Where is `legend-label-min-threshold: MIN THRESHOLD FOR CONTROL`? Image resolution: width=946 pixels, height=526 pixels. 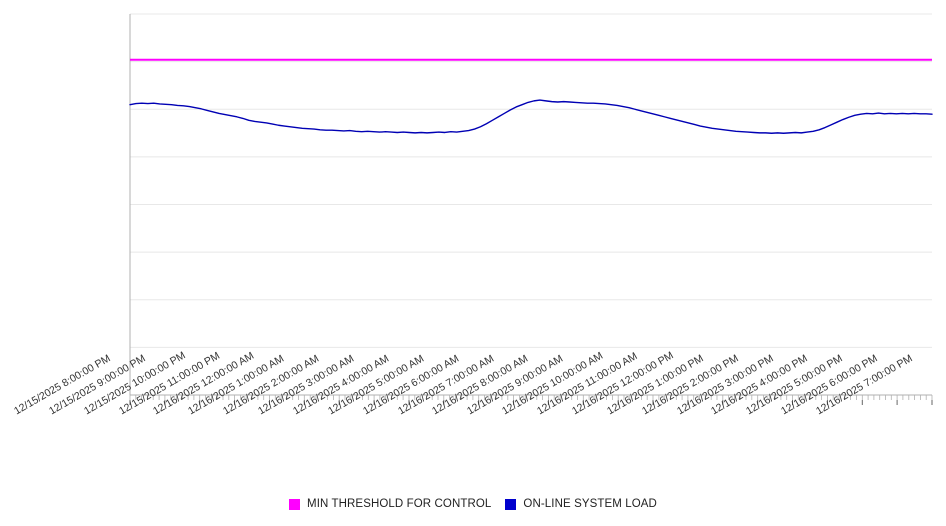 legend-label-min-threshold: MIN THRESHOLD FOR CONTROL is located at coordinates (399, 504).